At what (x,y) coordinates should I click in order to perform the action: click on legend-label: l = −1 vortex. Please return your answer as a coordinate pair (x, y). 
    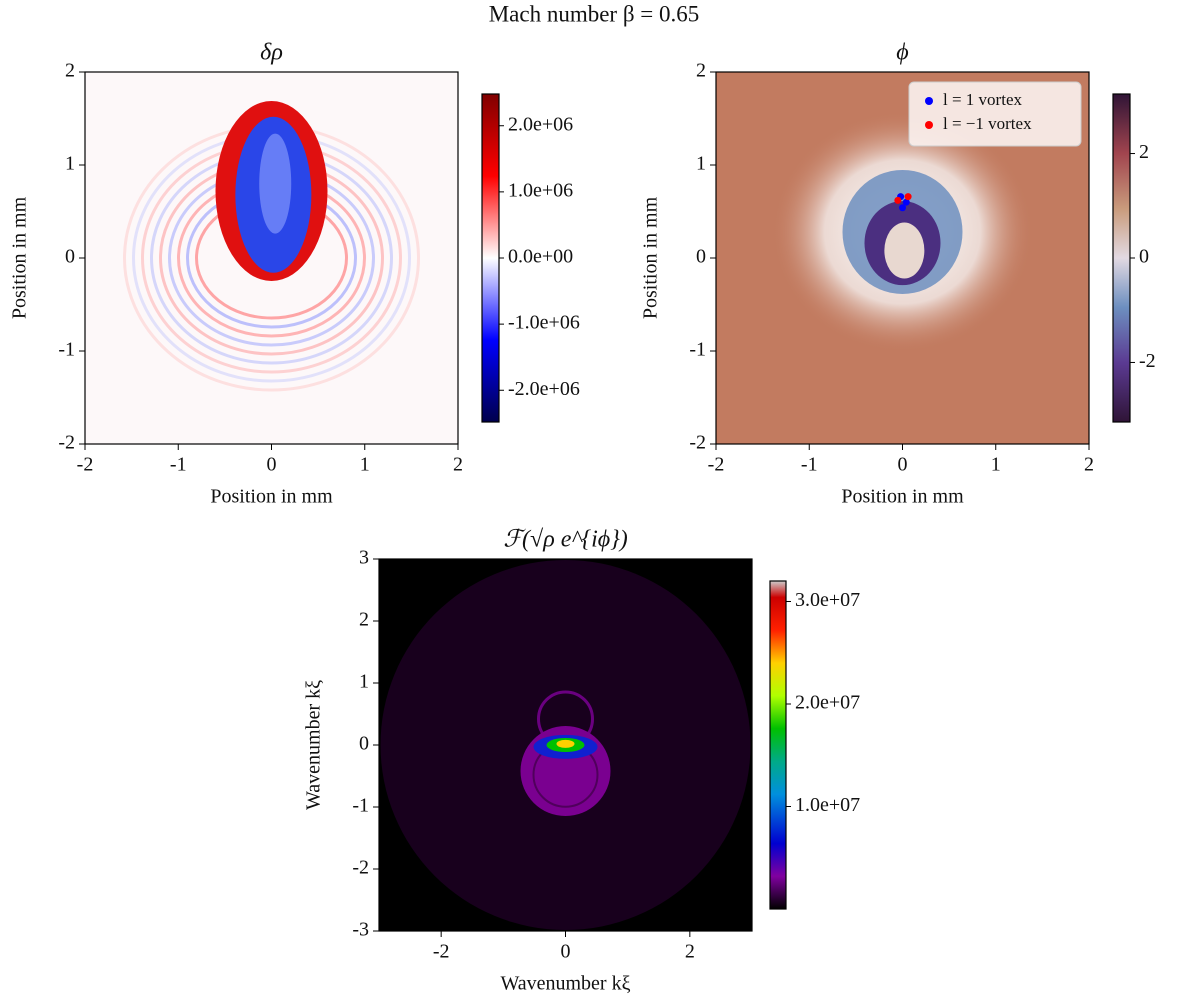
    Looking at the image, I should click on (987, 123).